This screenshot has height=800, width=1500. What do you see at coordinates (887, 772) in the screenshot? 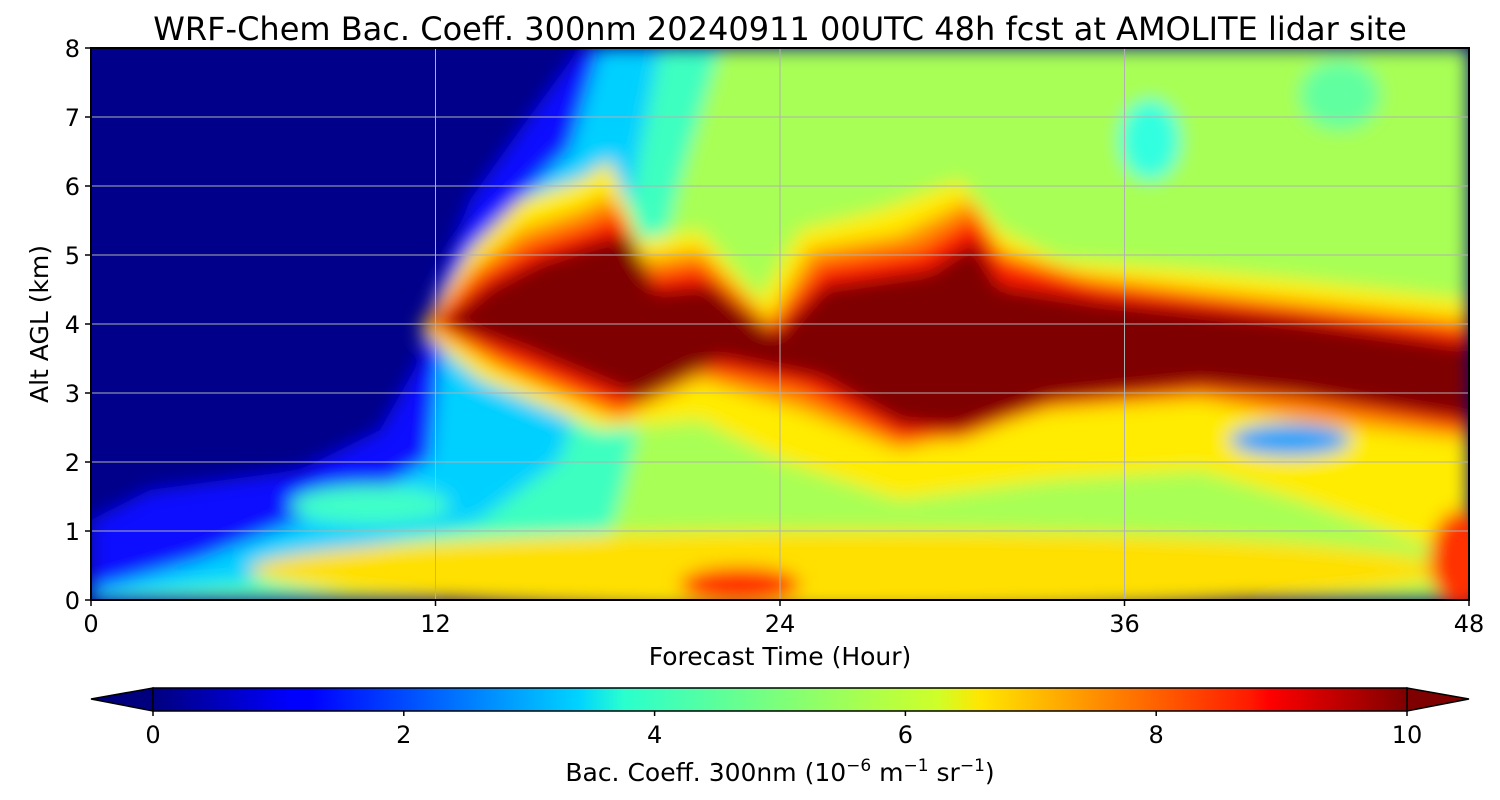
I see `colorbar-label-part: m` at bounding box center [887, 772].